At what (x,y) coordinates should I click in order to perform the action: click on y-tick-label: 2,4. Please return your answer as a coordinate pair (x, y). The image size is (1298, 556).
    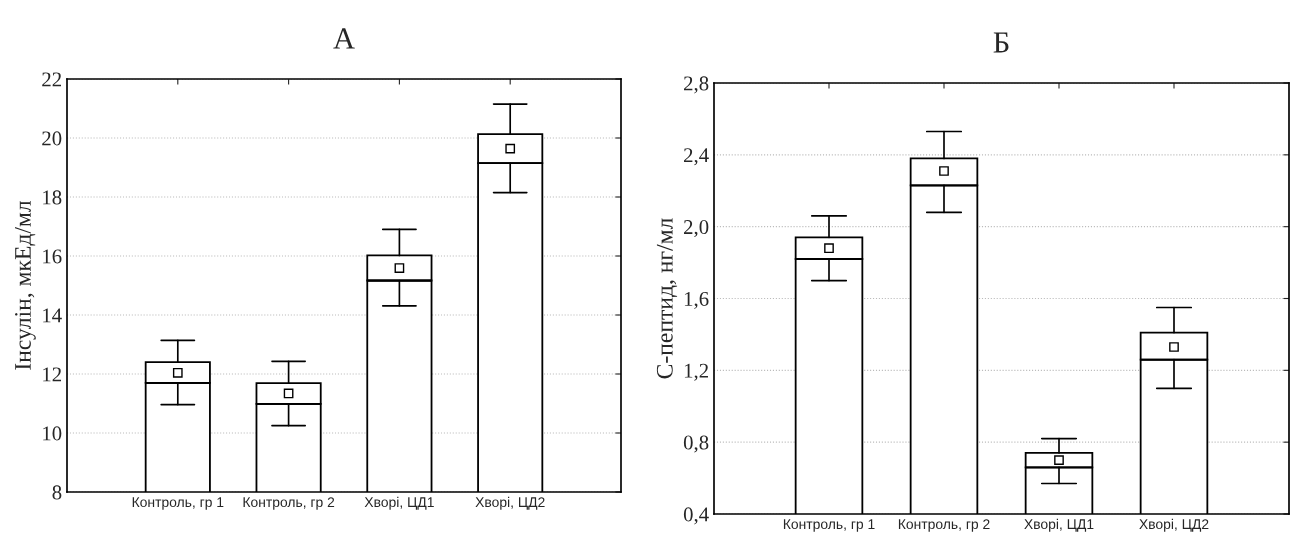
    Looking at the image, I should click on (696, 157).